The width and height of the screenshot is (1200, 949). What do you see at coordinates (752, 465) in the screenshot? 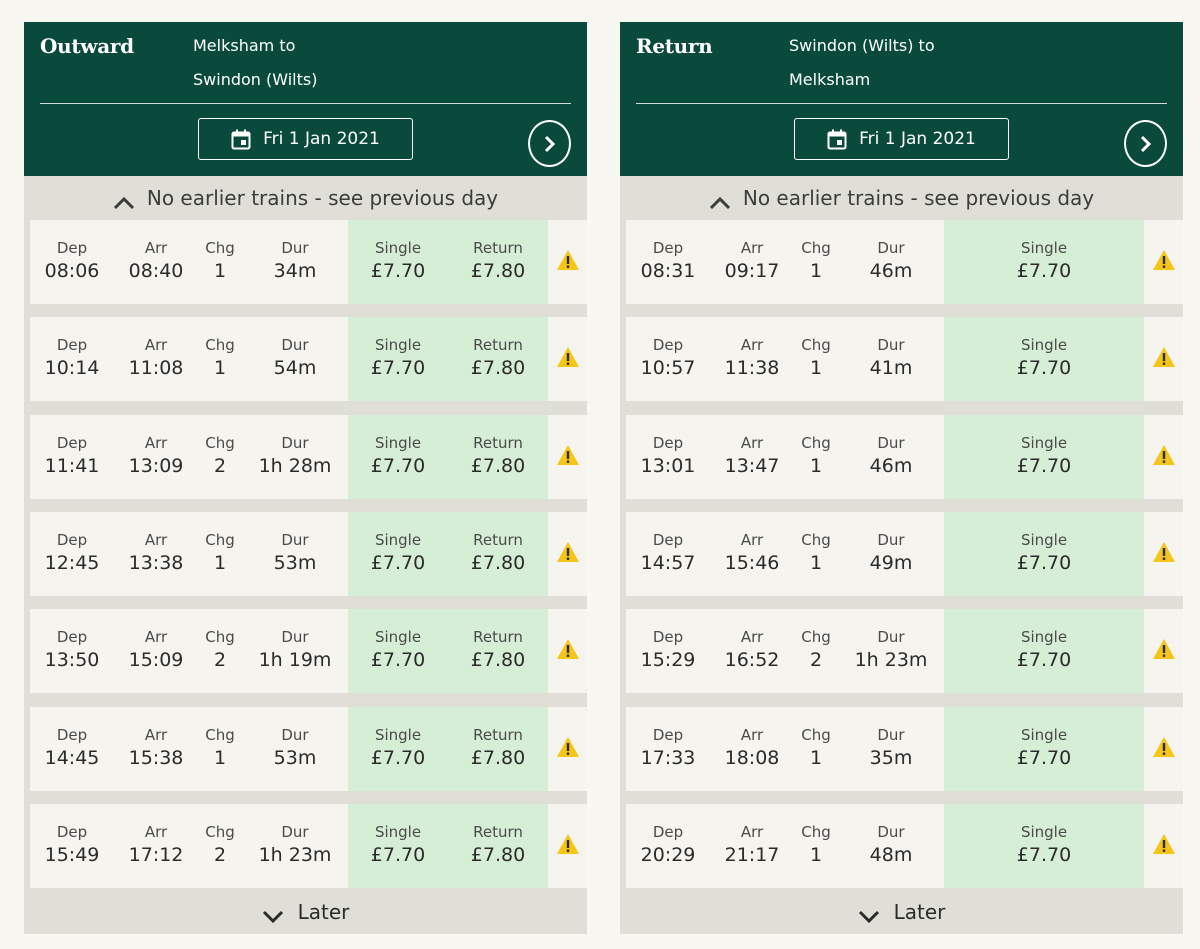
I see `arrival-time-value: 13:47` at bounding box center [752, 465].